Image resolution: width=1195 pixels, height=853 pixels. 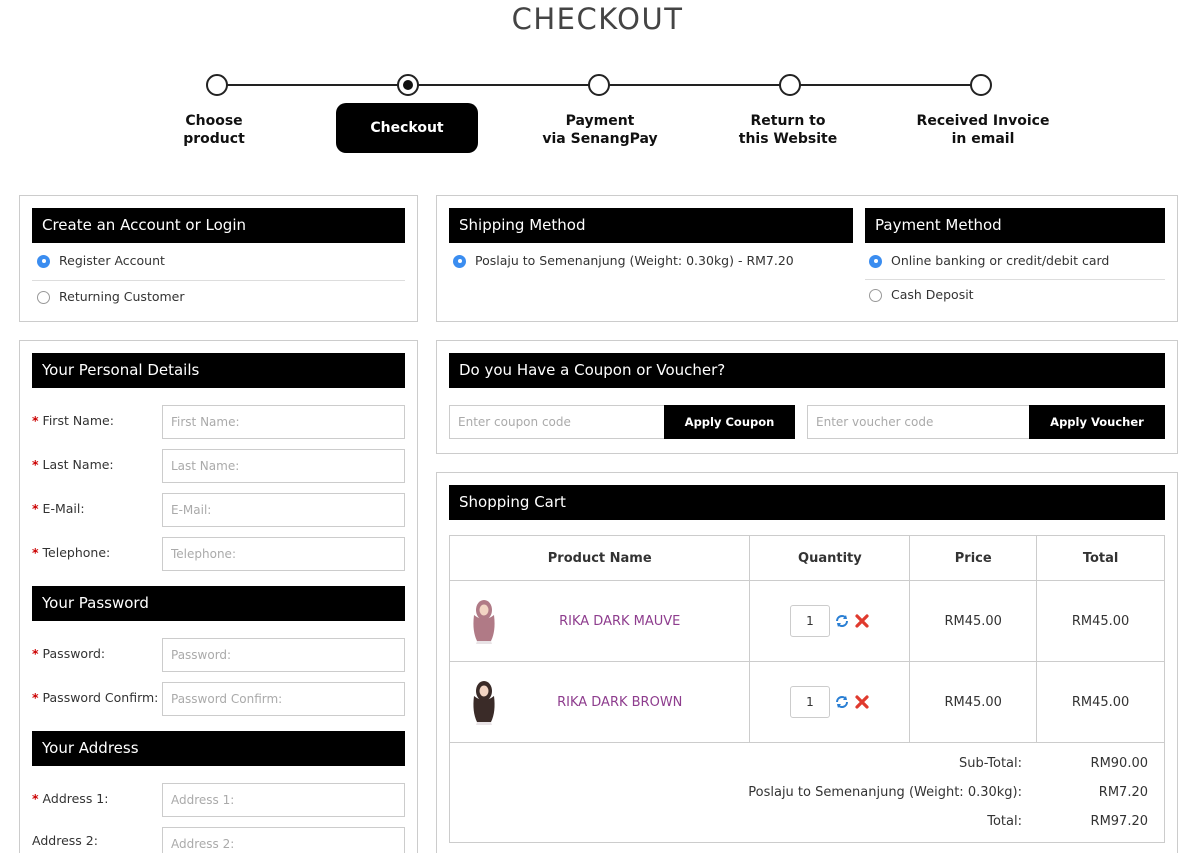 What do you see at coordinates (875, 261) in the screenshot?
I see `payment-online-radio` at bounding box center [875, 261].